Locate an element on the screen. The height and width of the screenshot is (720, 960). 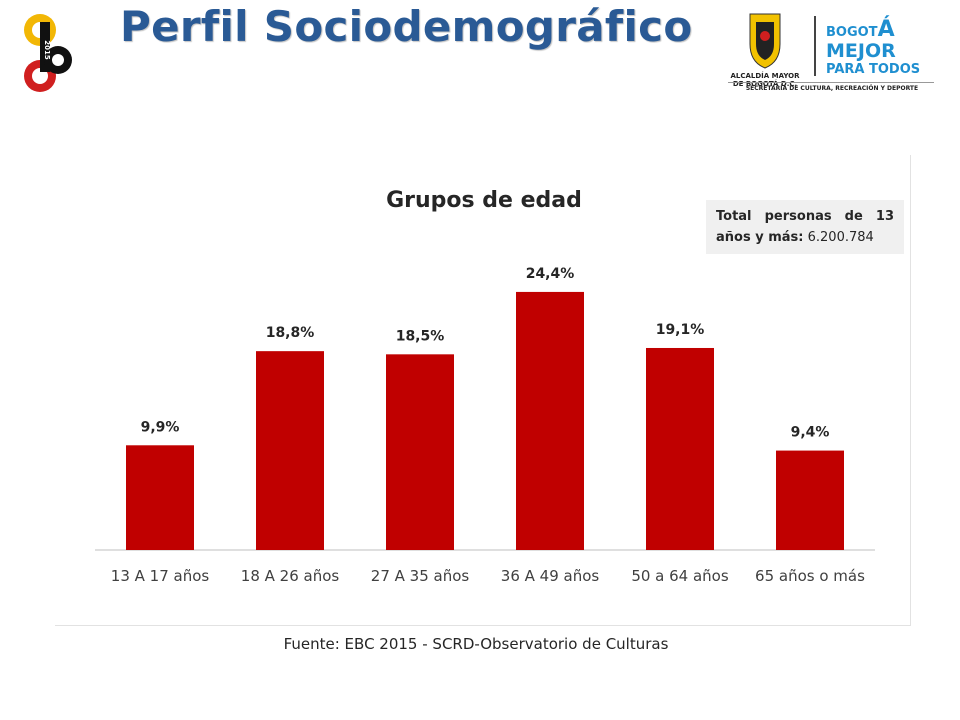
logo-year-text: 2015 is located at coordinates (47, 50).